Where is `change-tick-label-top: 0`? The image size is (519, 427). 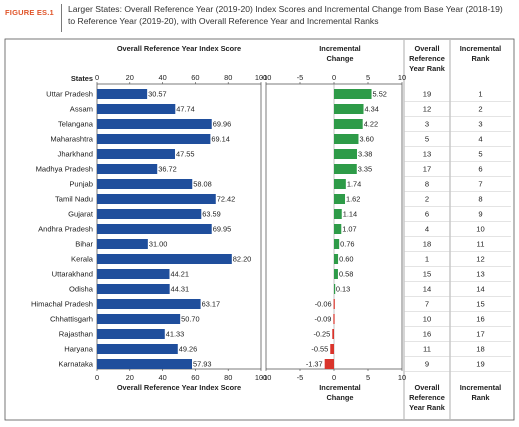 change-tick-label-top: 0 is located at coordinates (334, 77).